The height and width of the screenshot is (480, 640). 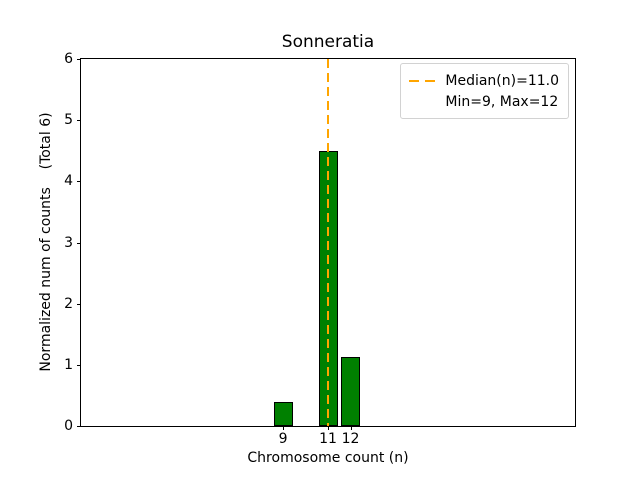 I want to click on x-axis-label: Chromosome count (n), so click(x=328, y=458).